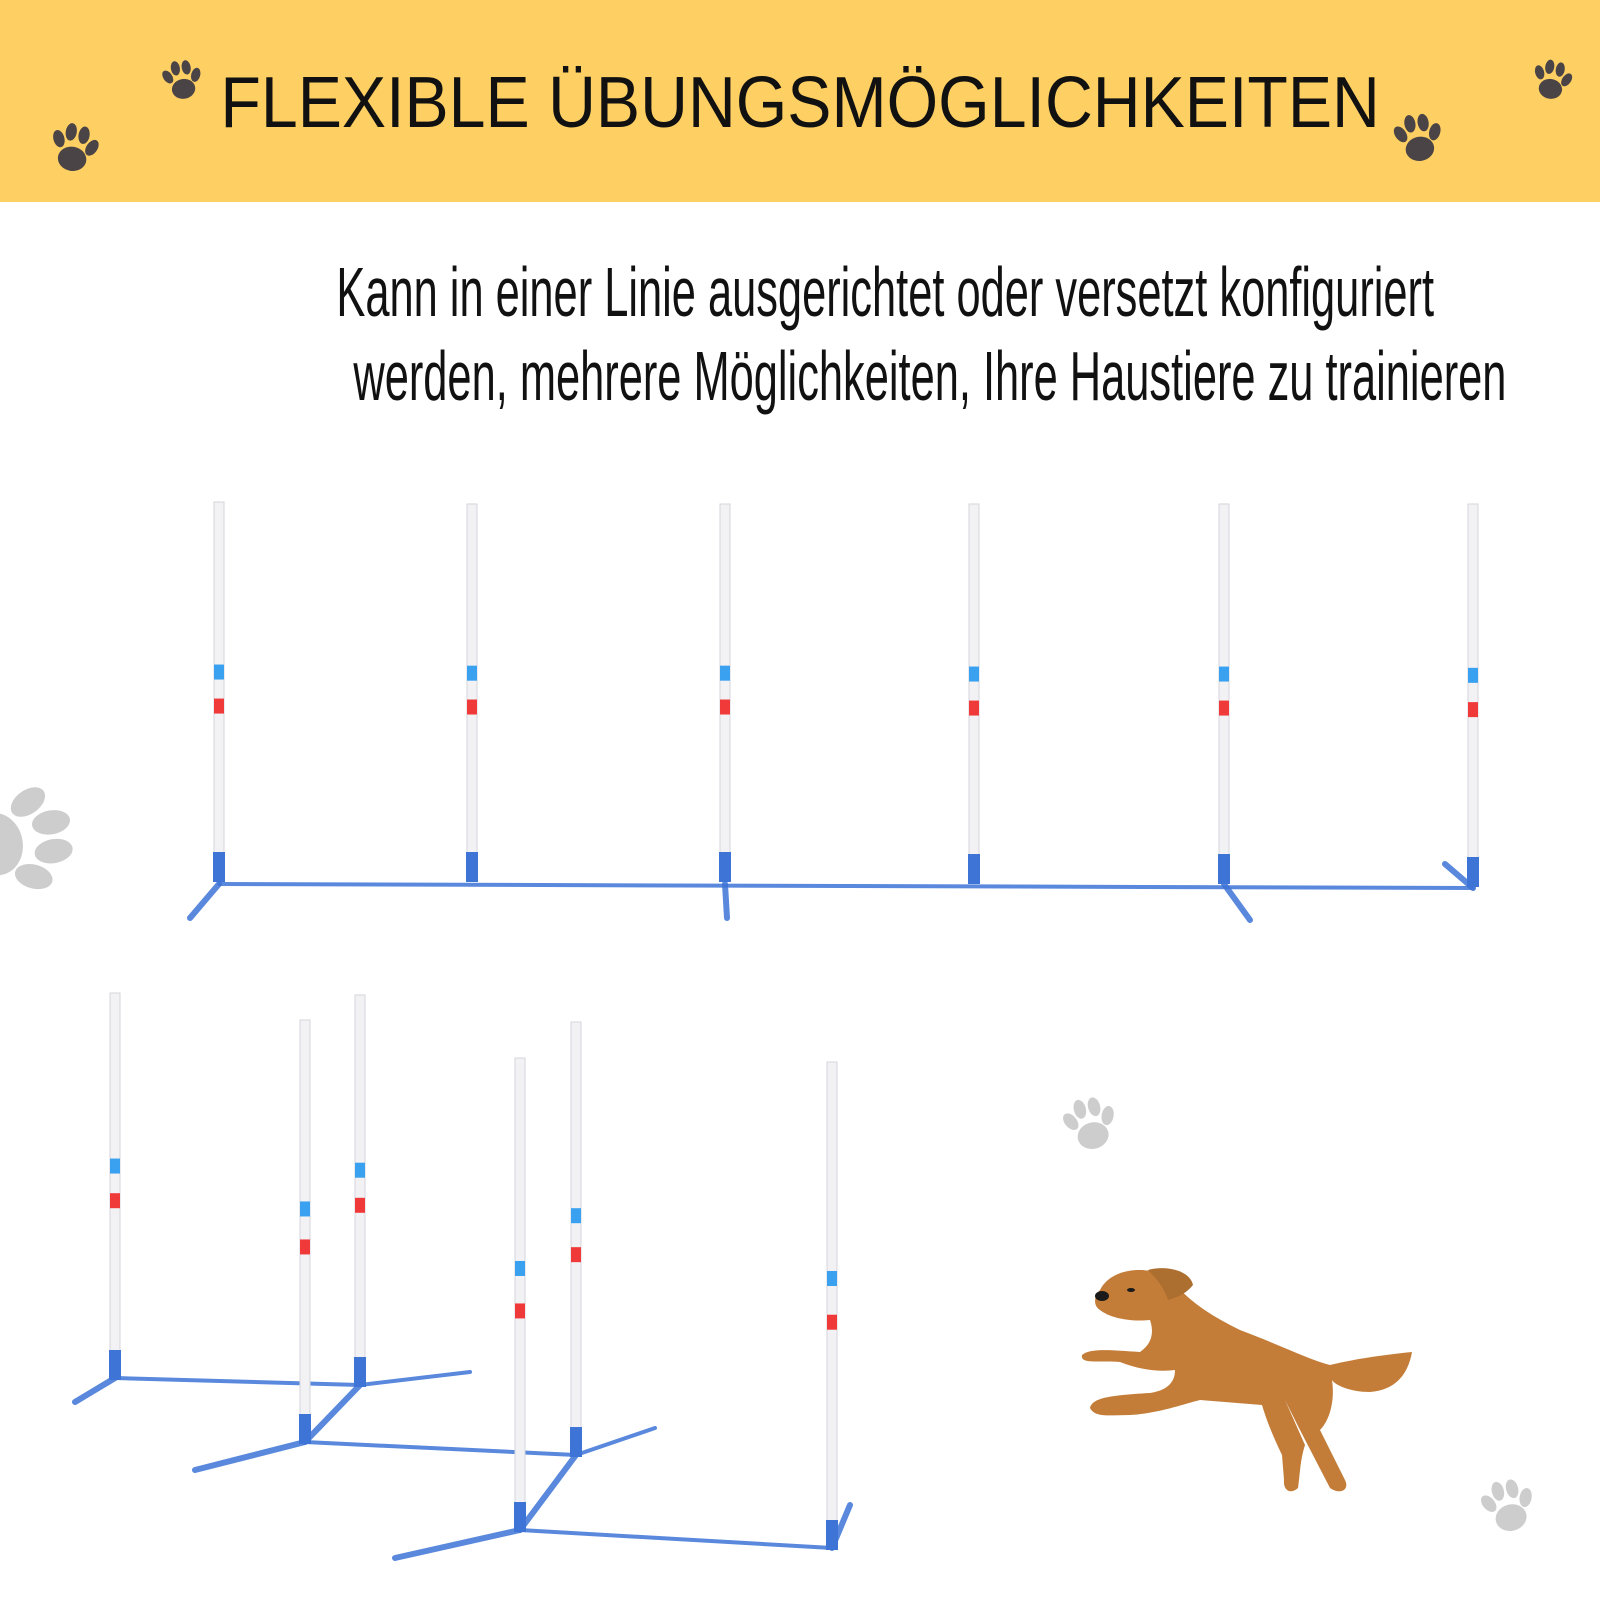 The width and height of the screenshot is (1600, 1600). Describe the element at coordinates (1246, 1380) in the screenshot. I see `dog-illustration` at that location.